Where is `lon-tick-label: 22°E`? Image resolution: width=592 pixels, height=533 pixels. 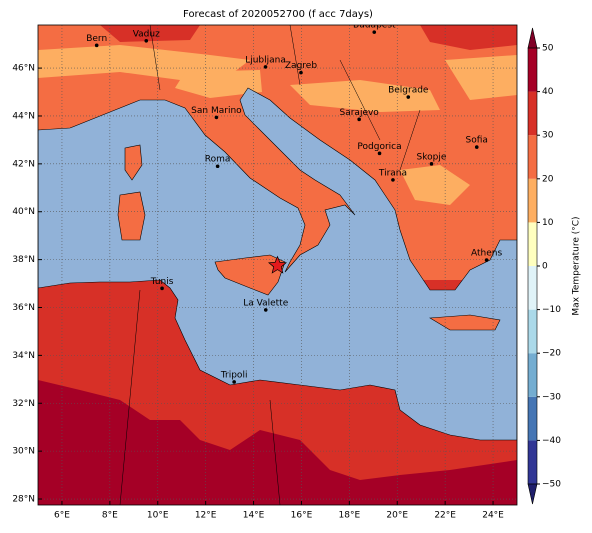
lon-tick-label: 22°E is located at coordinates (445, 516).